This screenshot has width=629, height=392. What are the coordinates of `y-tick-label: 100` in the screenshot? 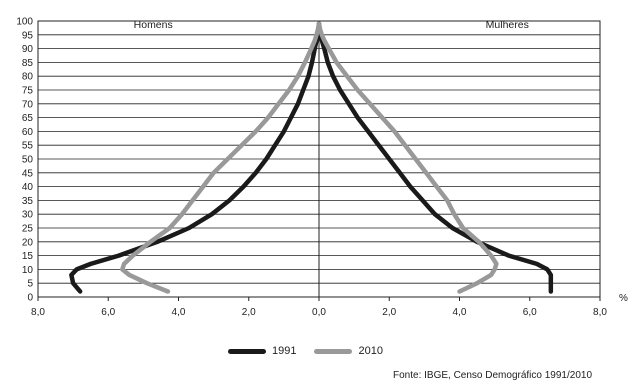 It's located at (24, 22).